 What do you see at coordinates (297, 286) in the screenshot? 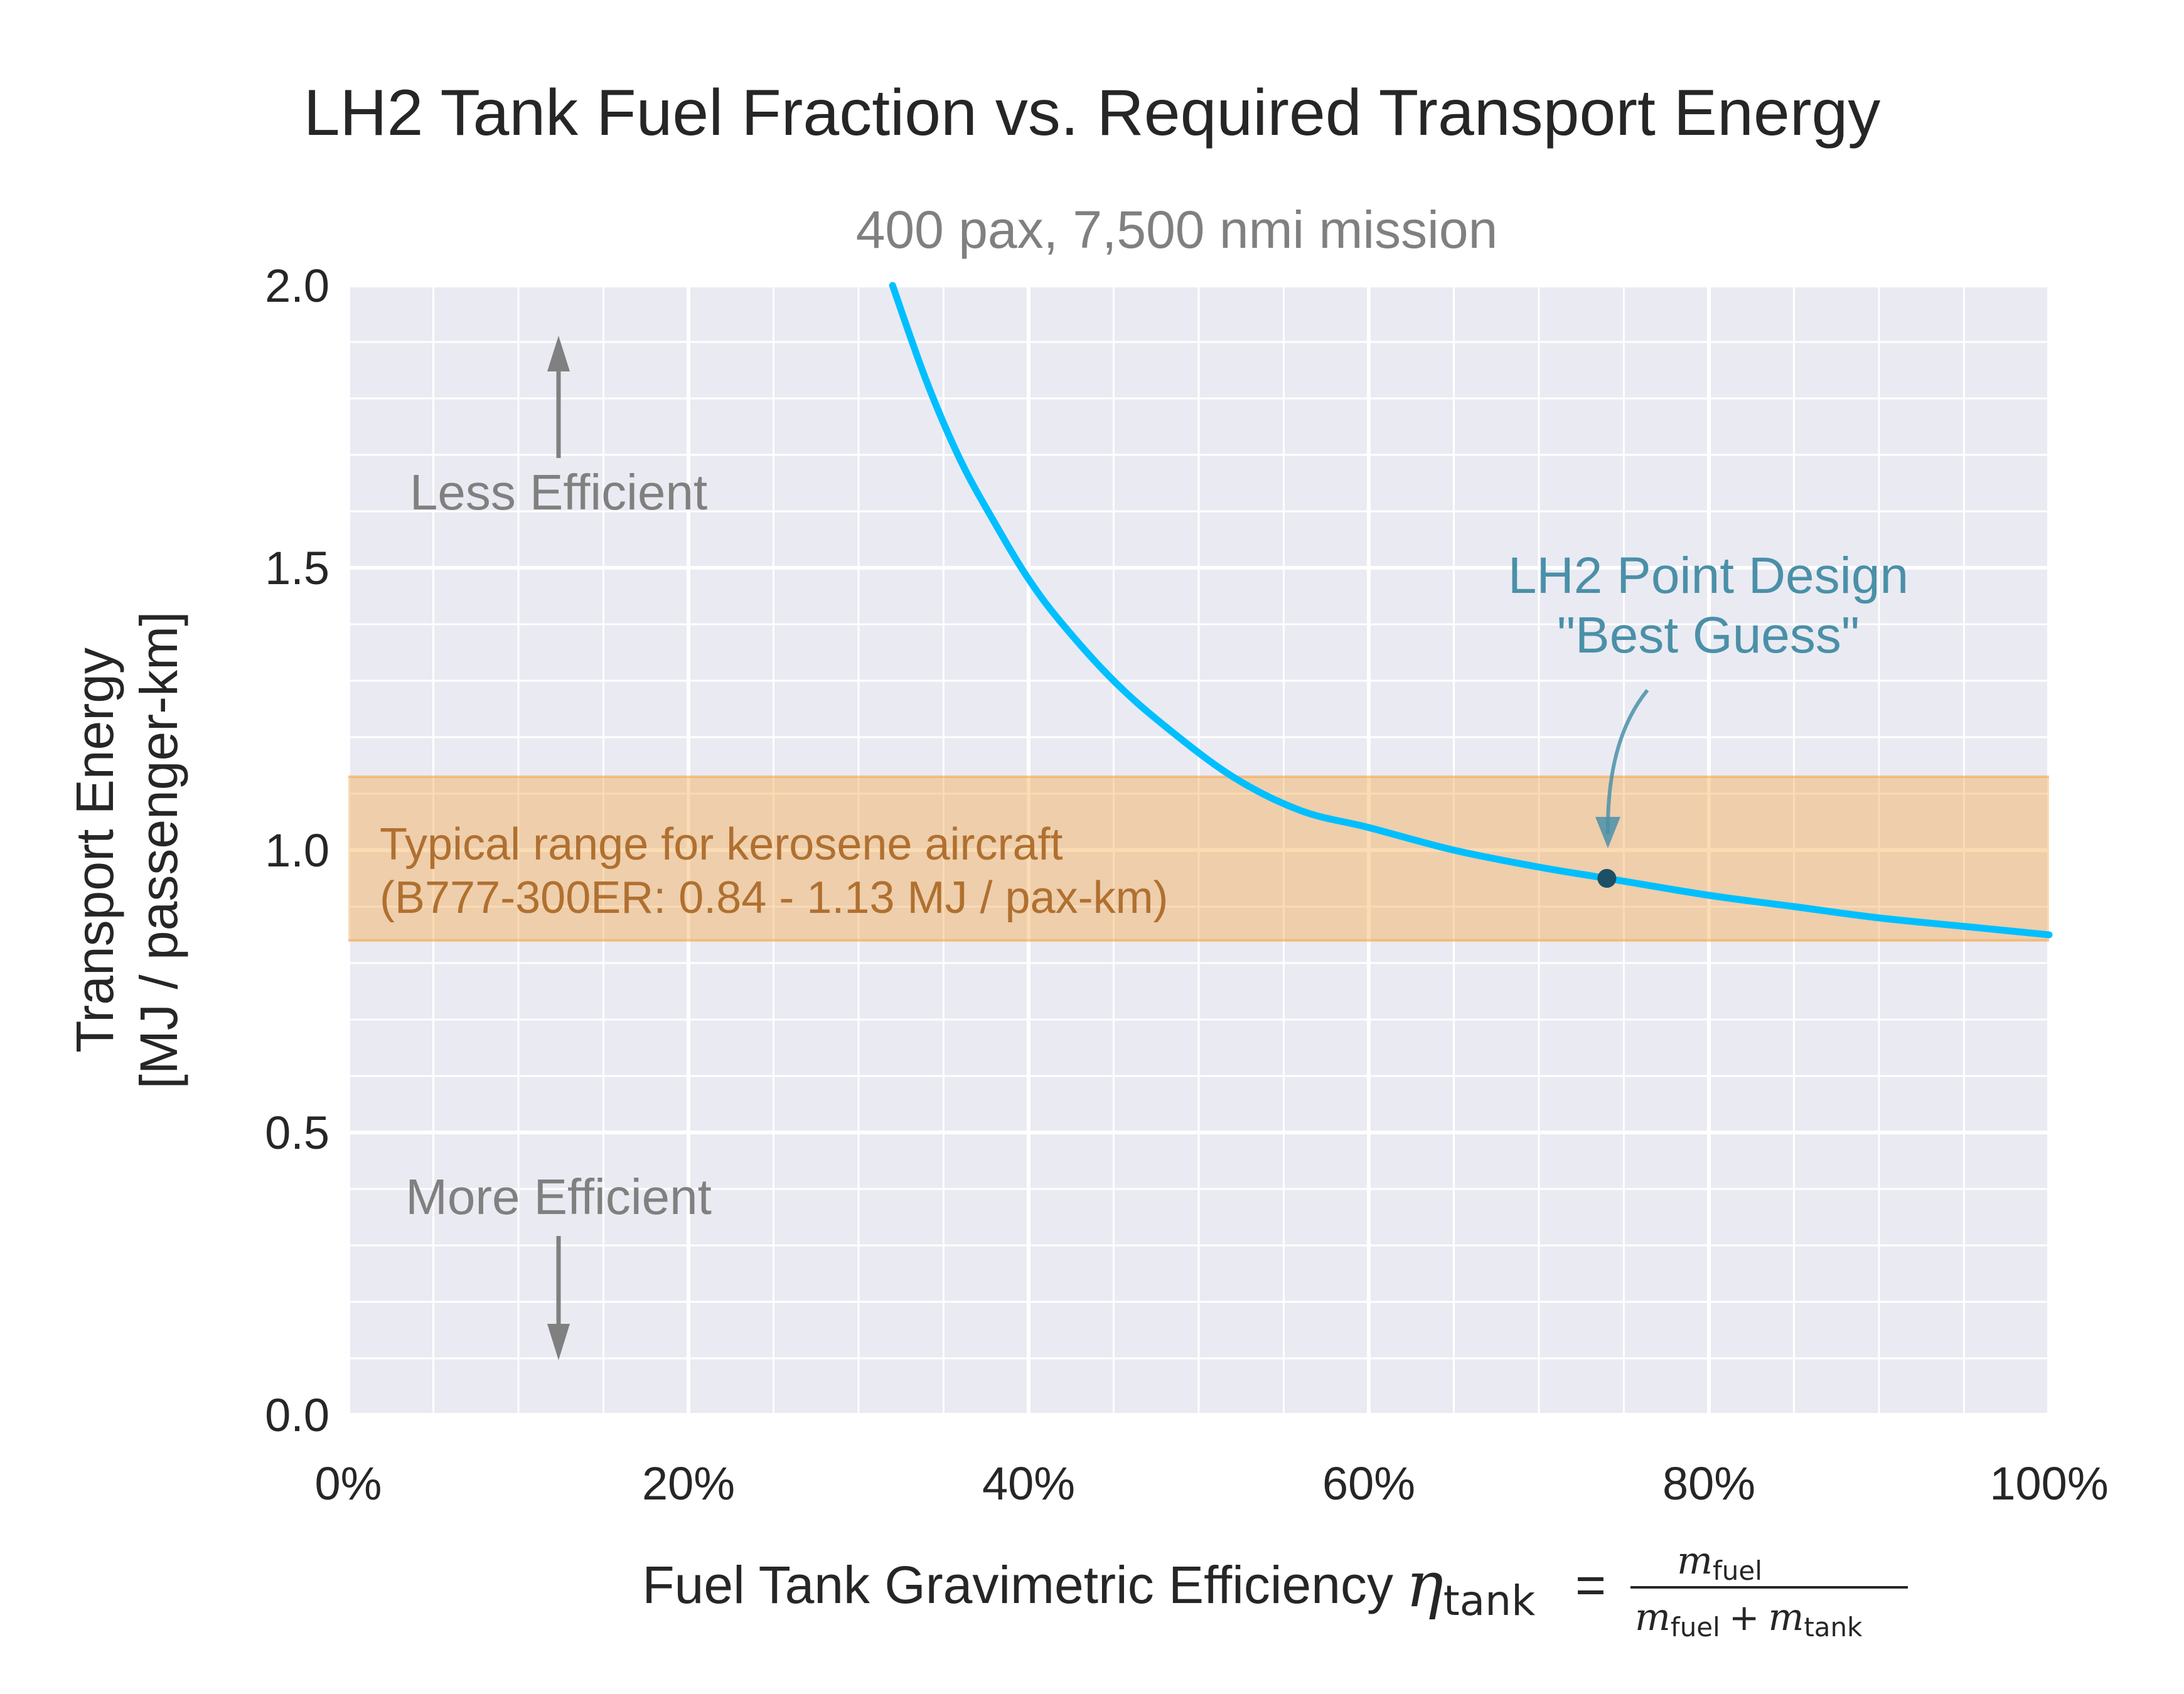
I see `y-tick-label: 2.0` at bounding box center [297, 286].